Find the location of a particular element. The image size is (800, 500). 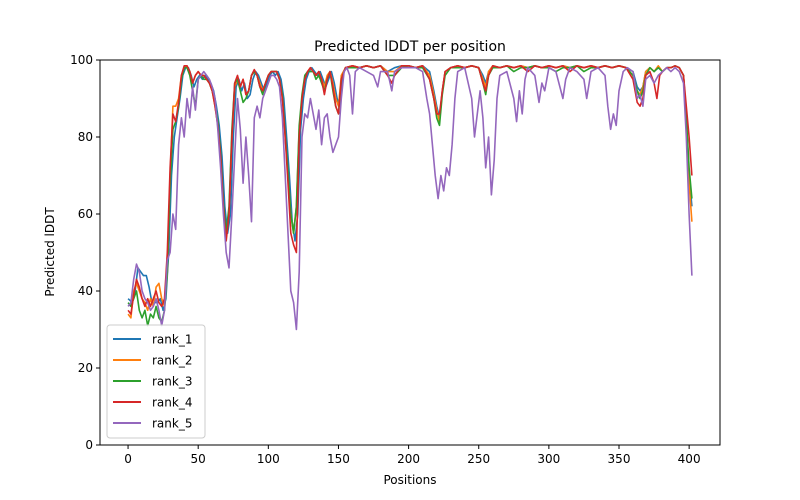

y-axis: 0 20 40 60 80 100 is located at coordinates (85, 252).